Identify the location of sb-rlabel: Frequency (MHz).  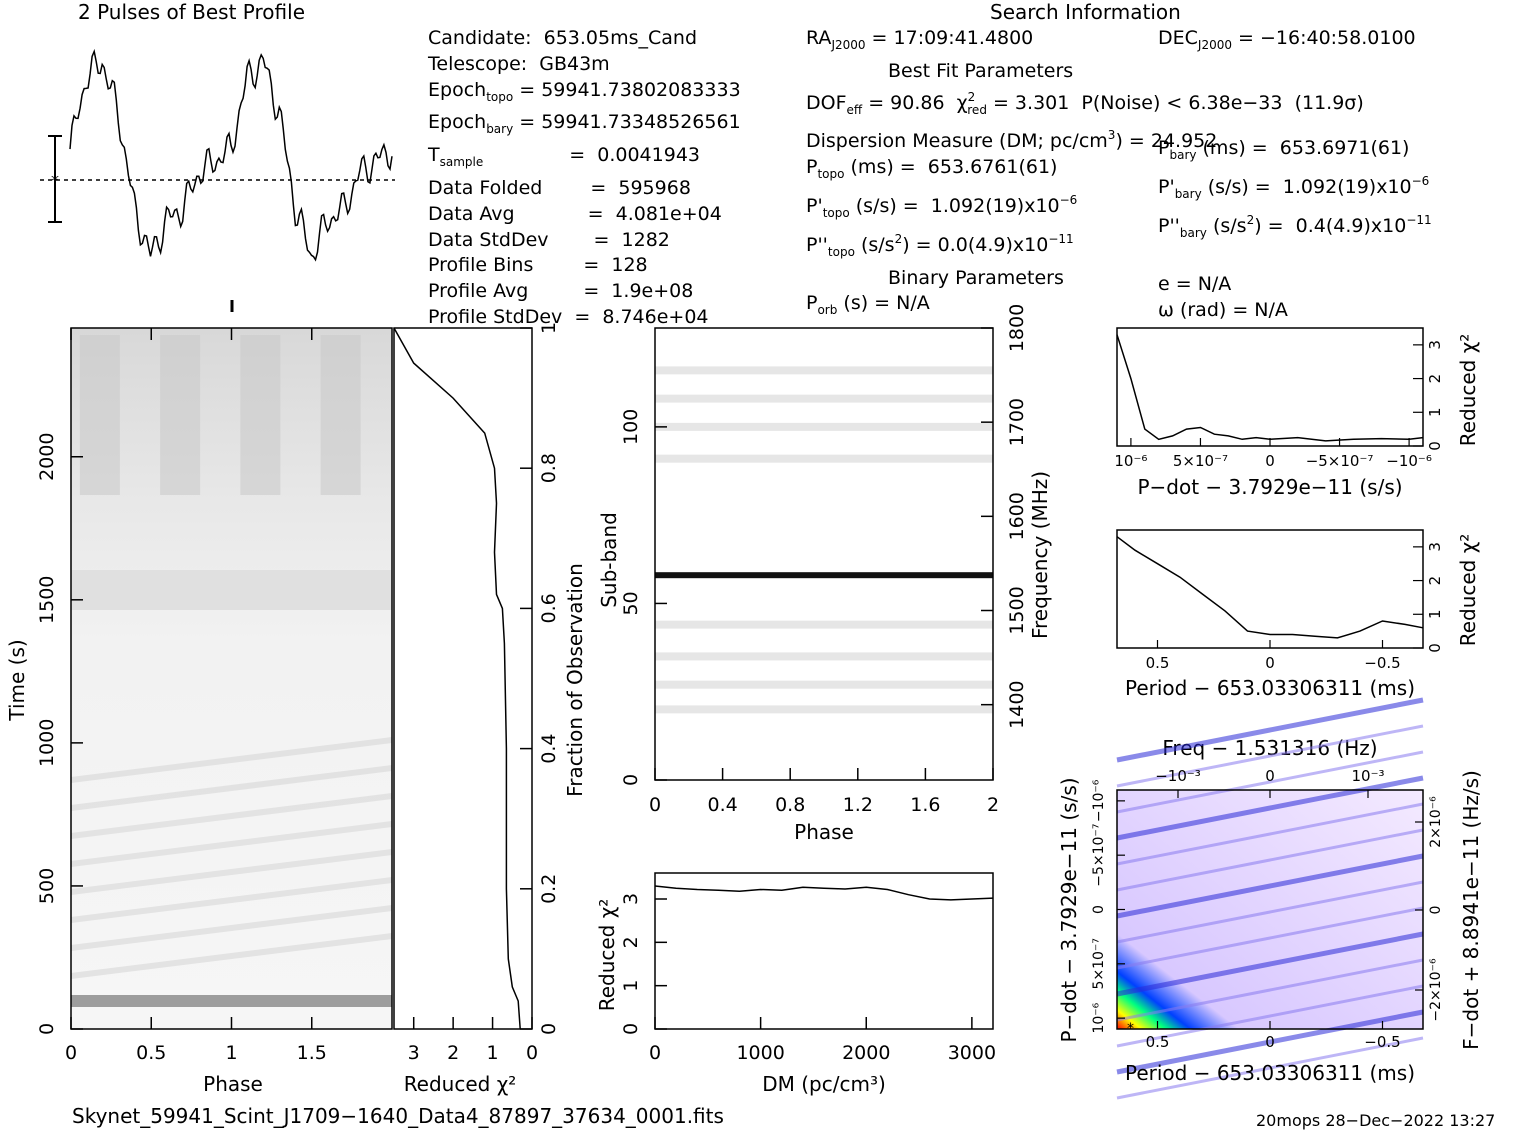
(1040, 555).